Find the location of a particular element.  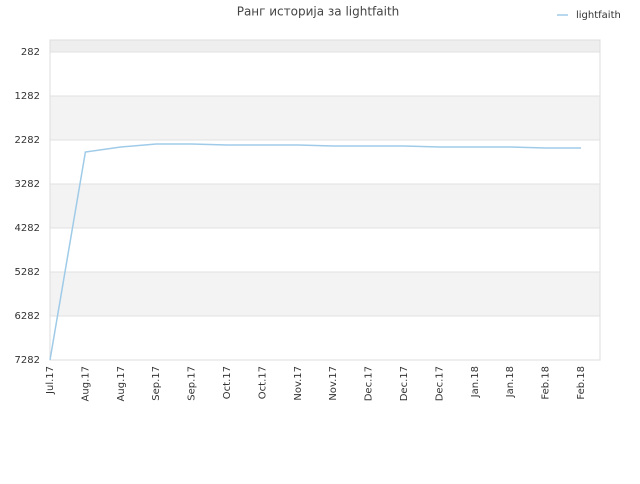

y-tick-label: 7282 is located at coordinates (27, 360).